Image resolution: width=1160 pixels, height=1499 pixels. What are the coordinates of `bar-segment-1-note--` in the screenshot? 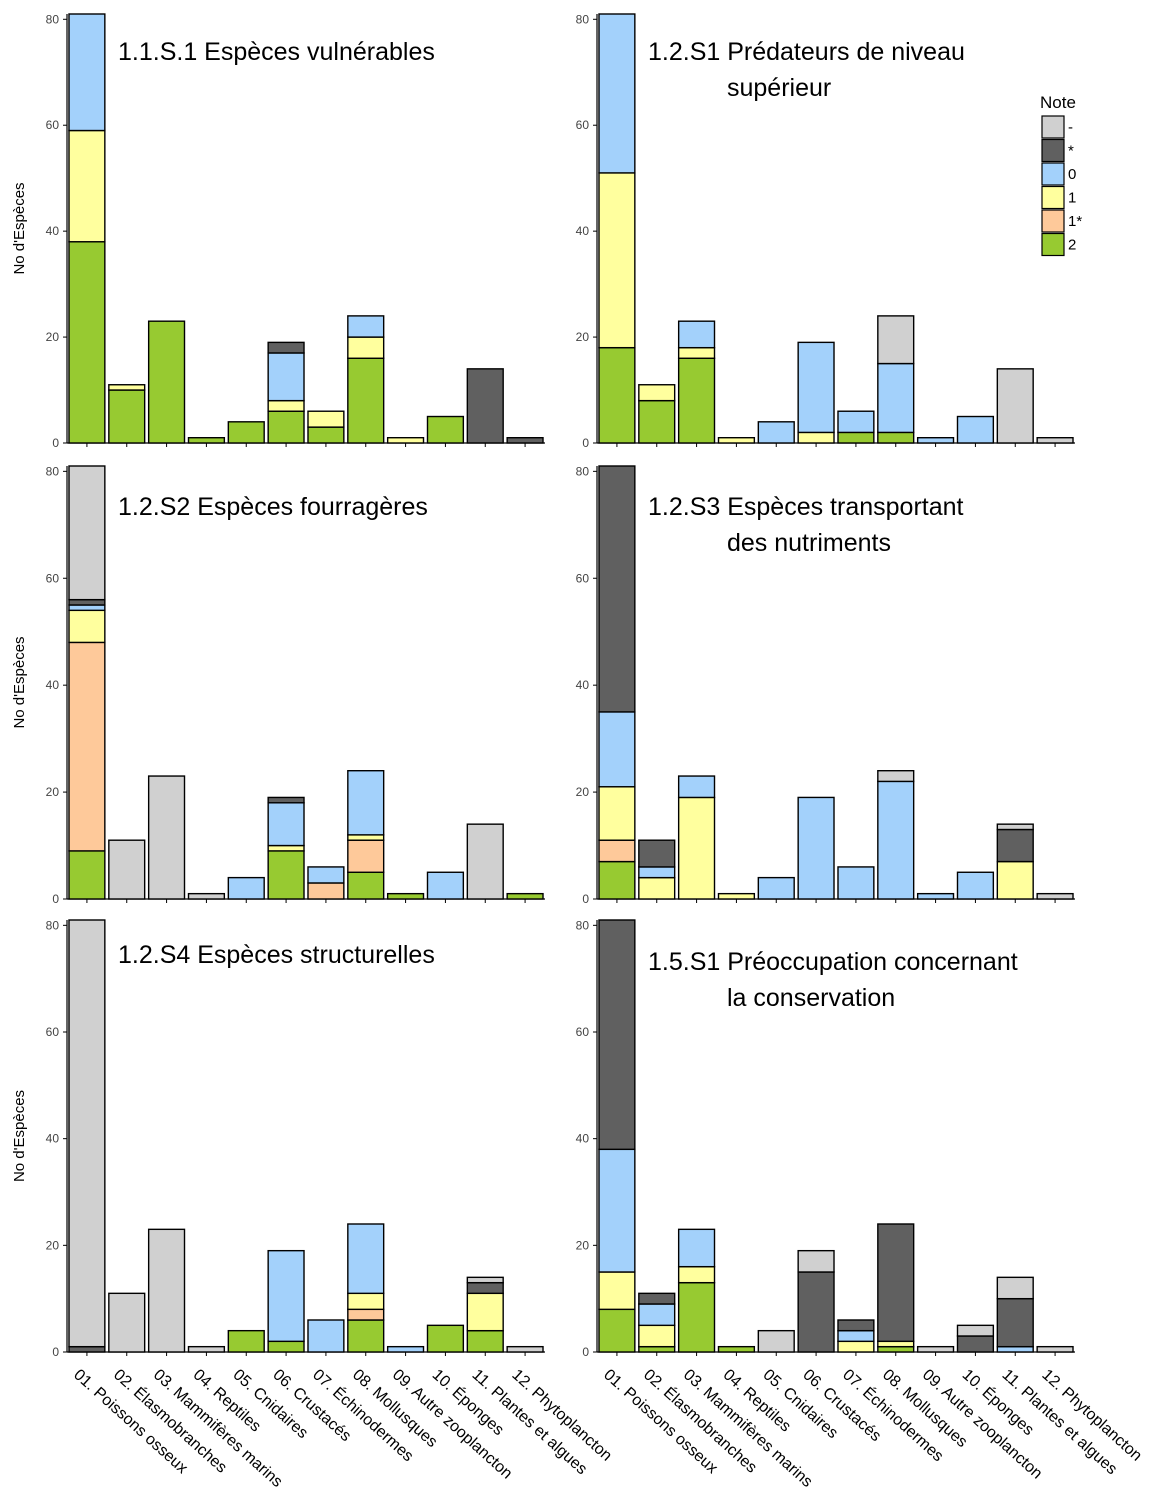 It's located at (87, 1133).